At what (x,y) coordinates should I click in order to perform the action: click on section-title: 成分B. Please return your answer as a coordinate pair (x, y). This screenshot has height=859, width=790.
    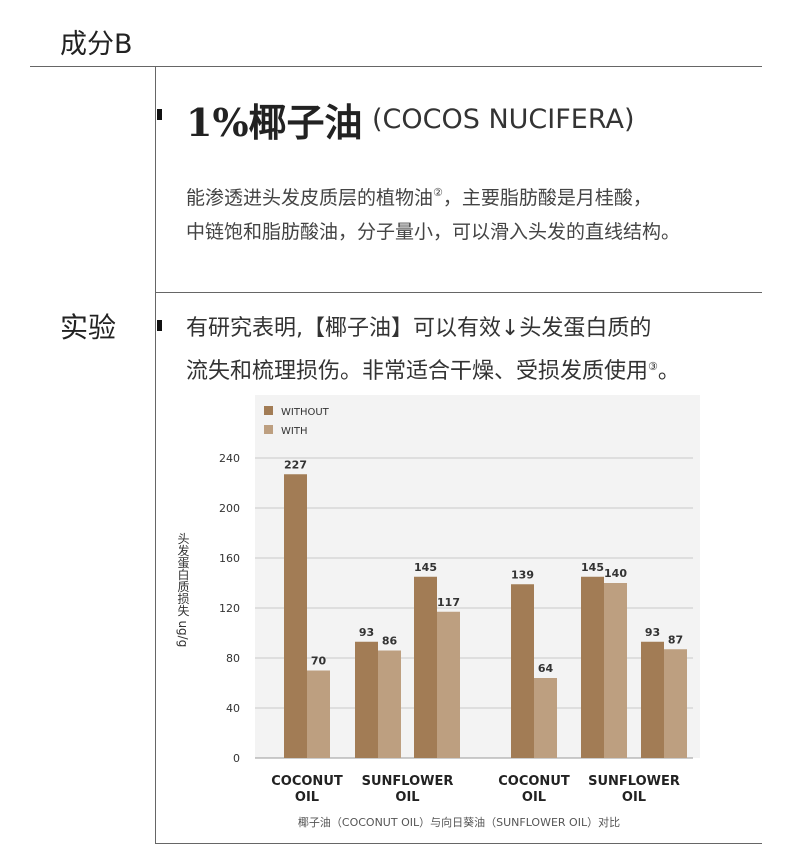
    Looking at the image, I should click on (96, 44).